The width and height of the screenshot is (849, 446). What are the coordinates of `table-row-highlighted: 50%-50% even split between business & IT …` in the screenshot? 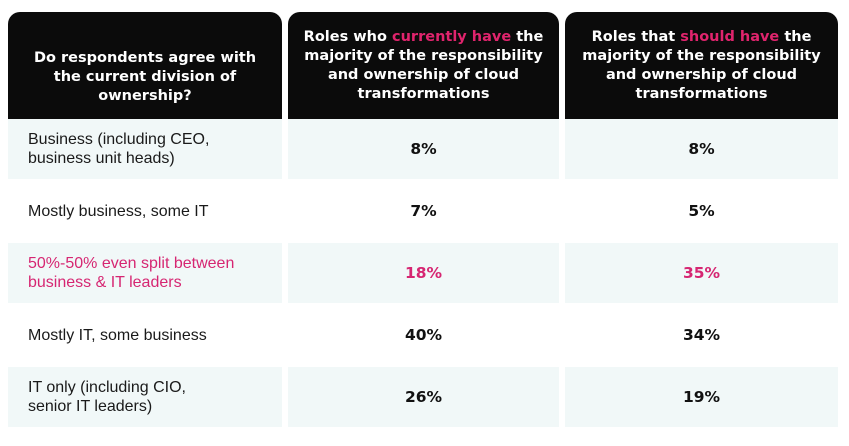 It's located at (423, 274).